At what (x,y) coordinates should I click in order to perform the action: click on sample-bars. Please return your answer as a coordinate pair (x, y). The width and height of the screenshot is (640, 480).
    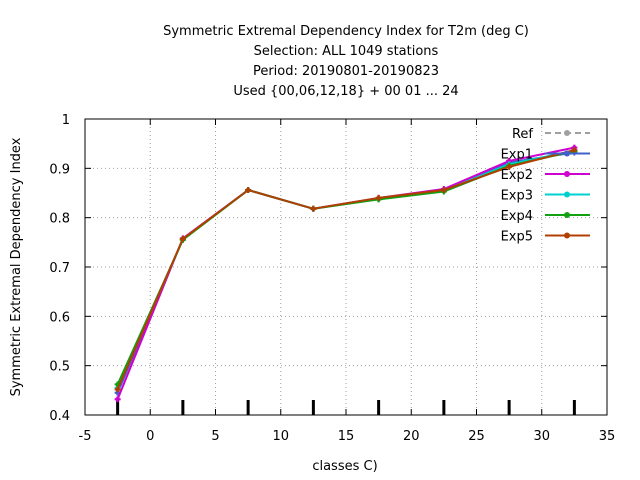
    Looking at the image, I should click on (346, 407).